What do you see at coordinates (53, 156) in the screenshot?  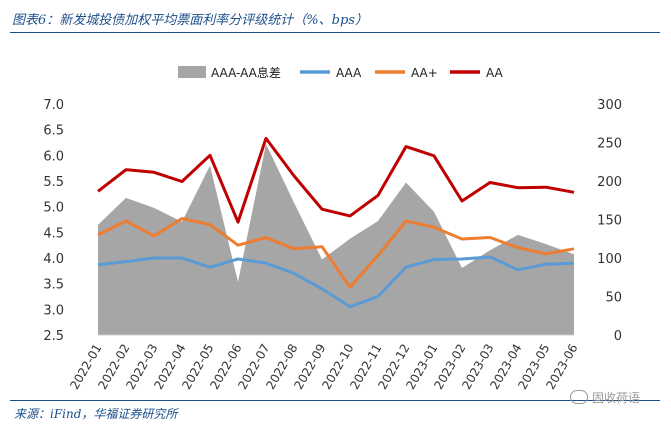 I see `left-axis-tick-label: 6.0` at bounding box center [53, 156].